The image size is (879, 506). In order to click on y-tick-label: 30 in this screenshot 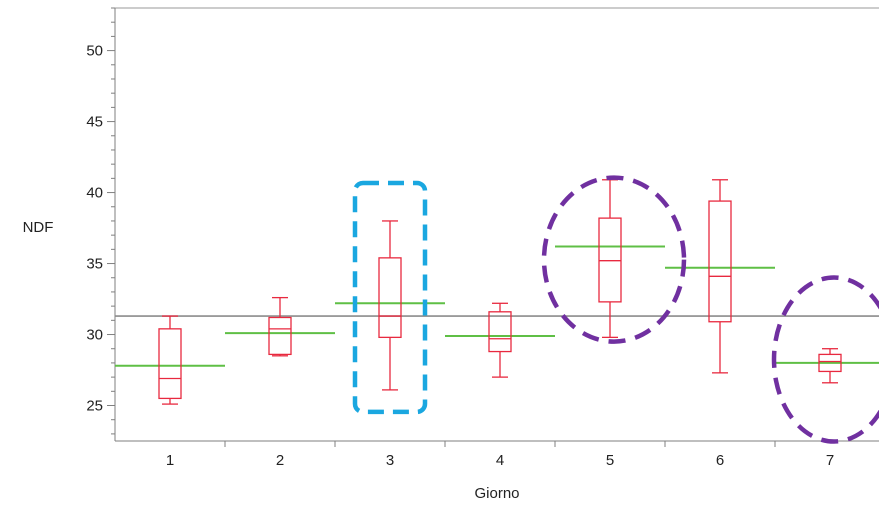, I will do `click(94, 335)`.